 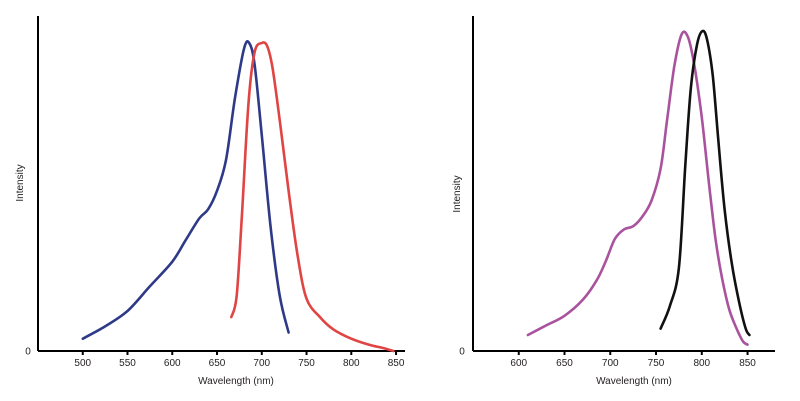 I want to click on y-tick-label-zero-right: 0, so click(x=462, y=352).